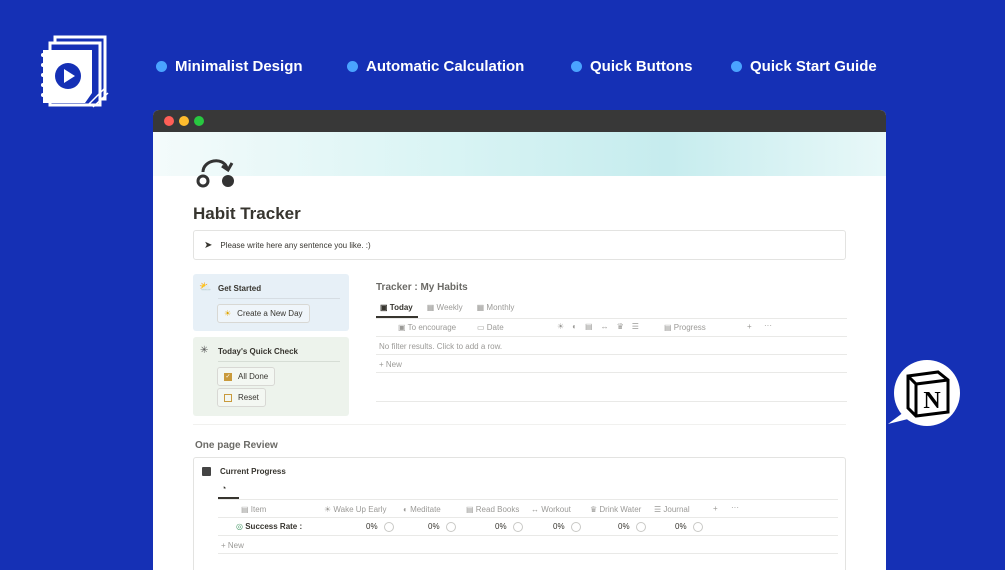 The width and height of the screenshot is (1005, 570). Describe the element at coordinates (204, 350) in the screenshot. I see `click-sparkle-icon: ✳` at that location.